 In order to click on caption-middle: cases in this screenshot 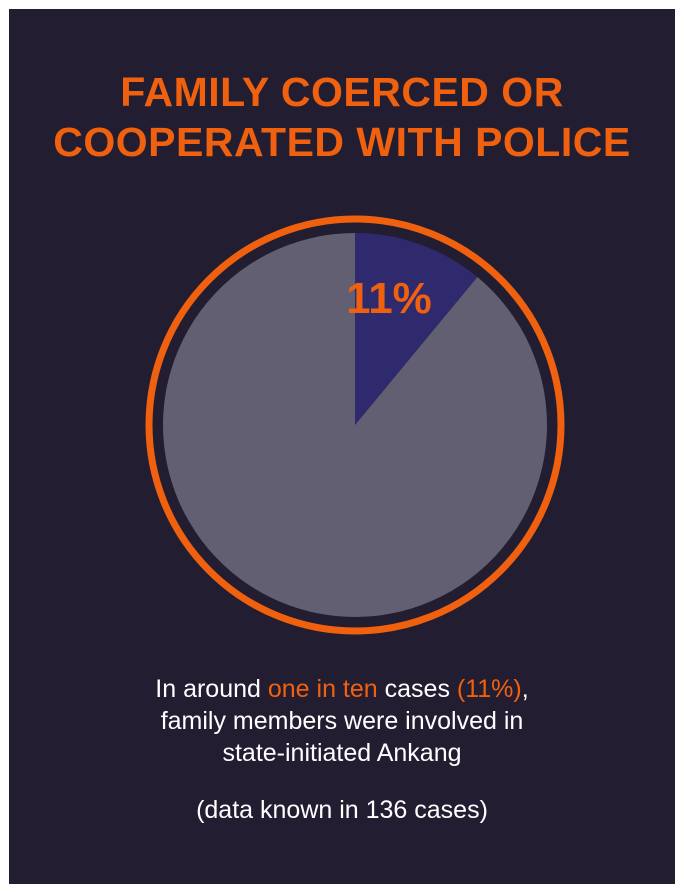, I will do `click(417, 689)`.